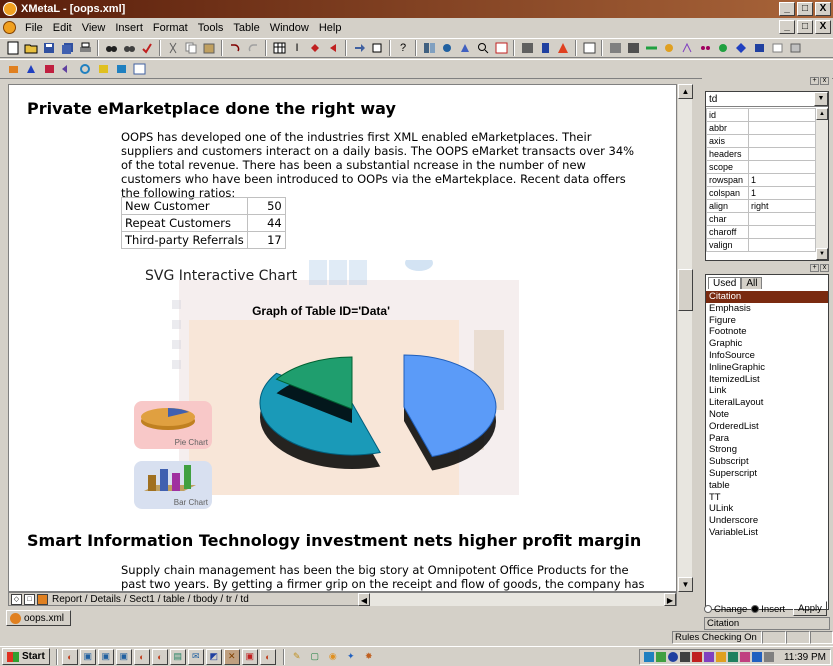 The width and height of the screenshot is (833, 666). Describe the element at coordinates (660, 657) in the screenshot. I see `tray-app-1-icon` at that location.